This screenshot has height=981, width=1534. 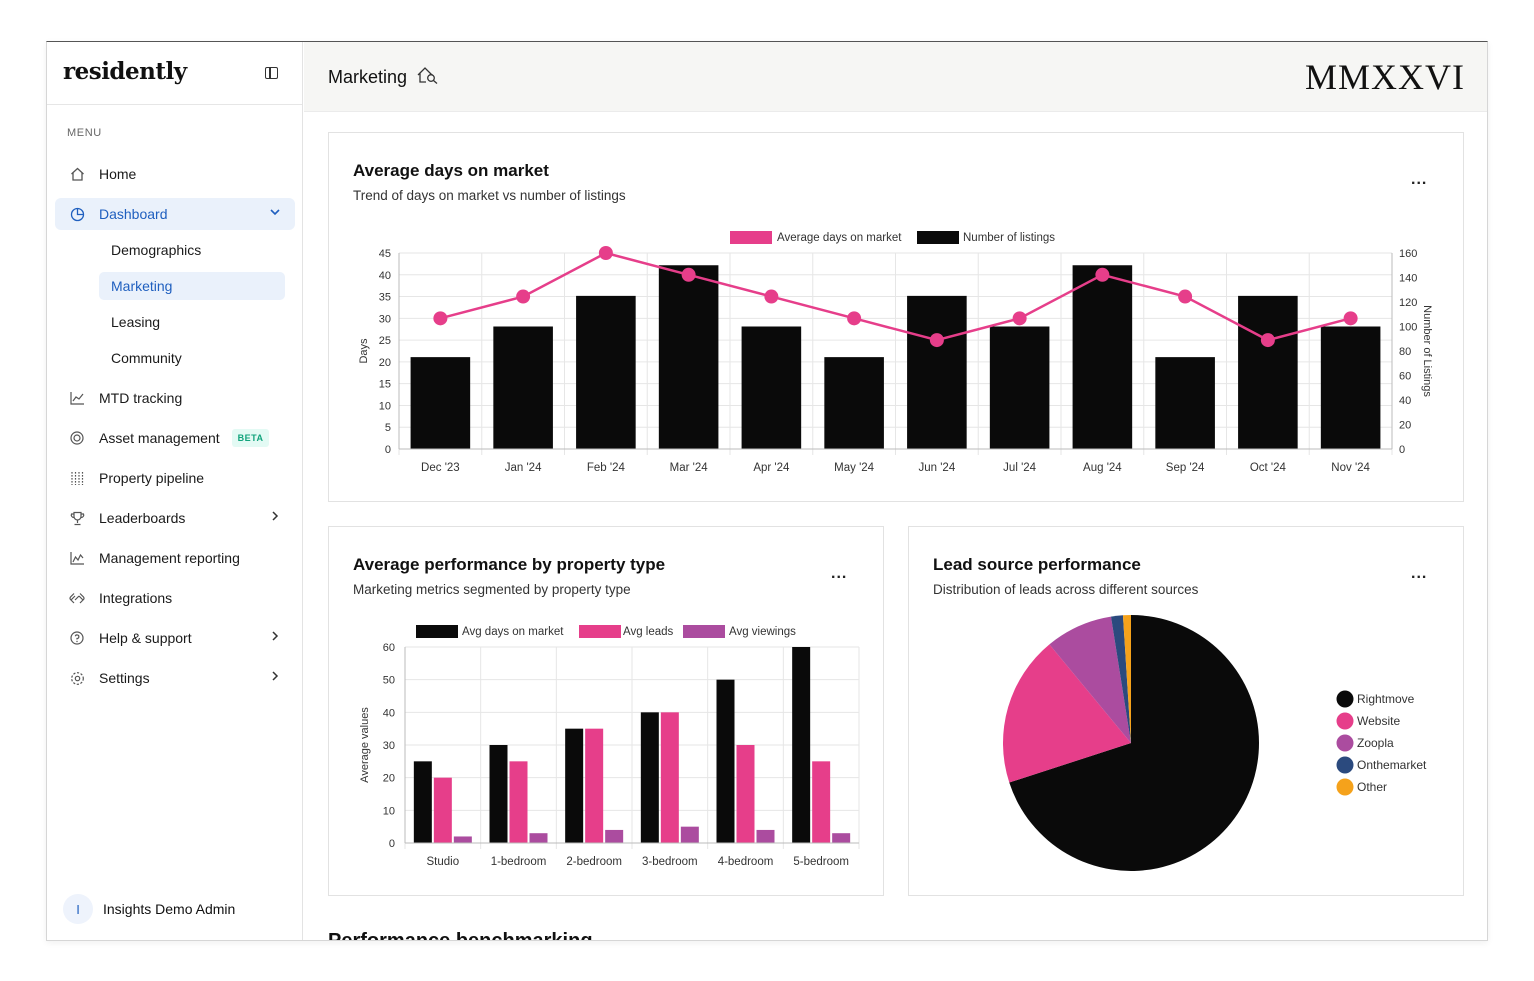 I want to click on brand-row: residently, so click(x=174, y=73).